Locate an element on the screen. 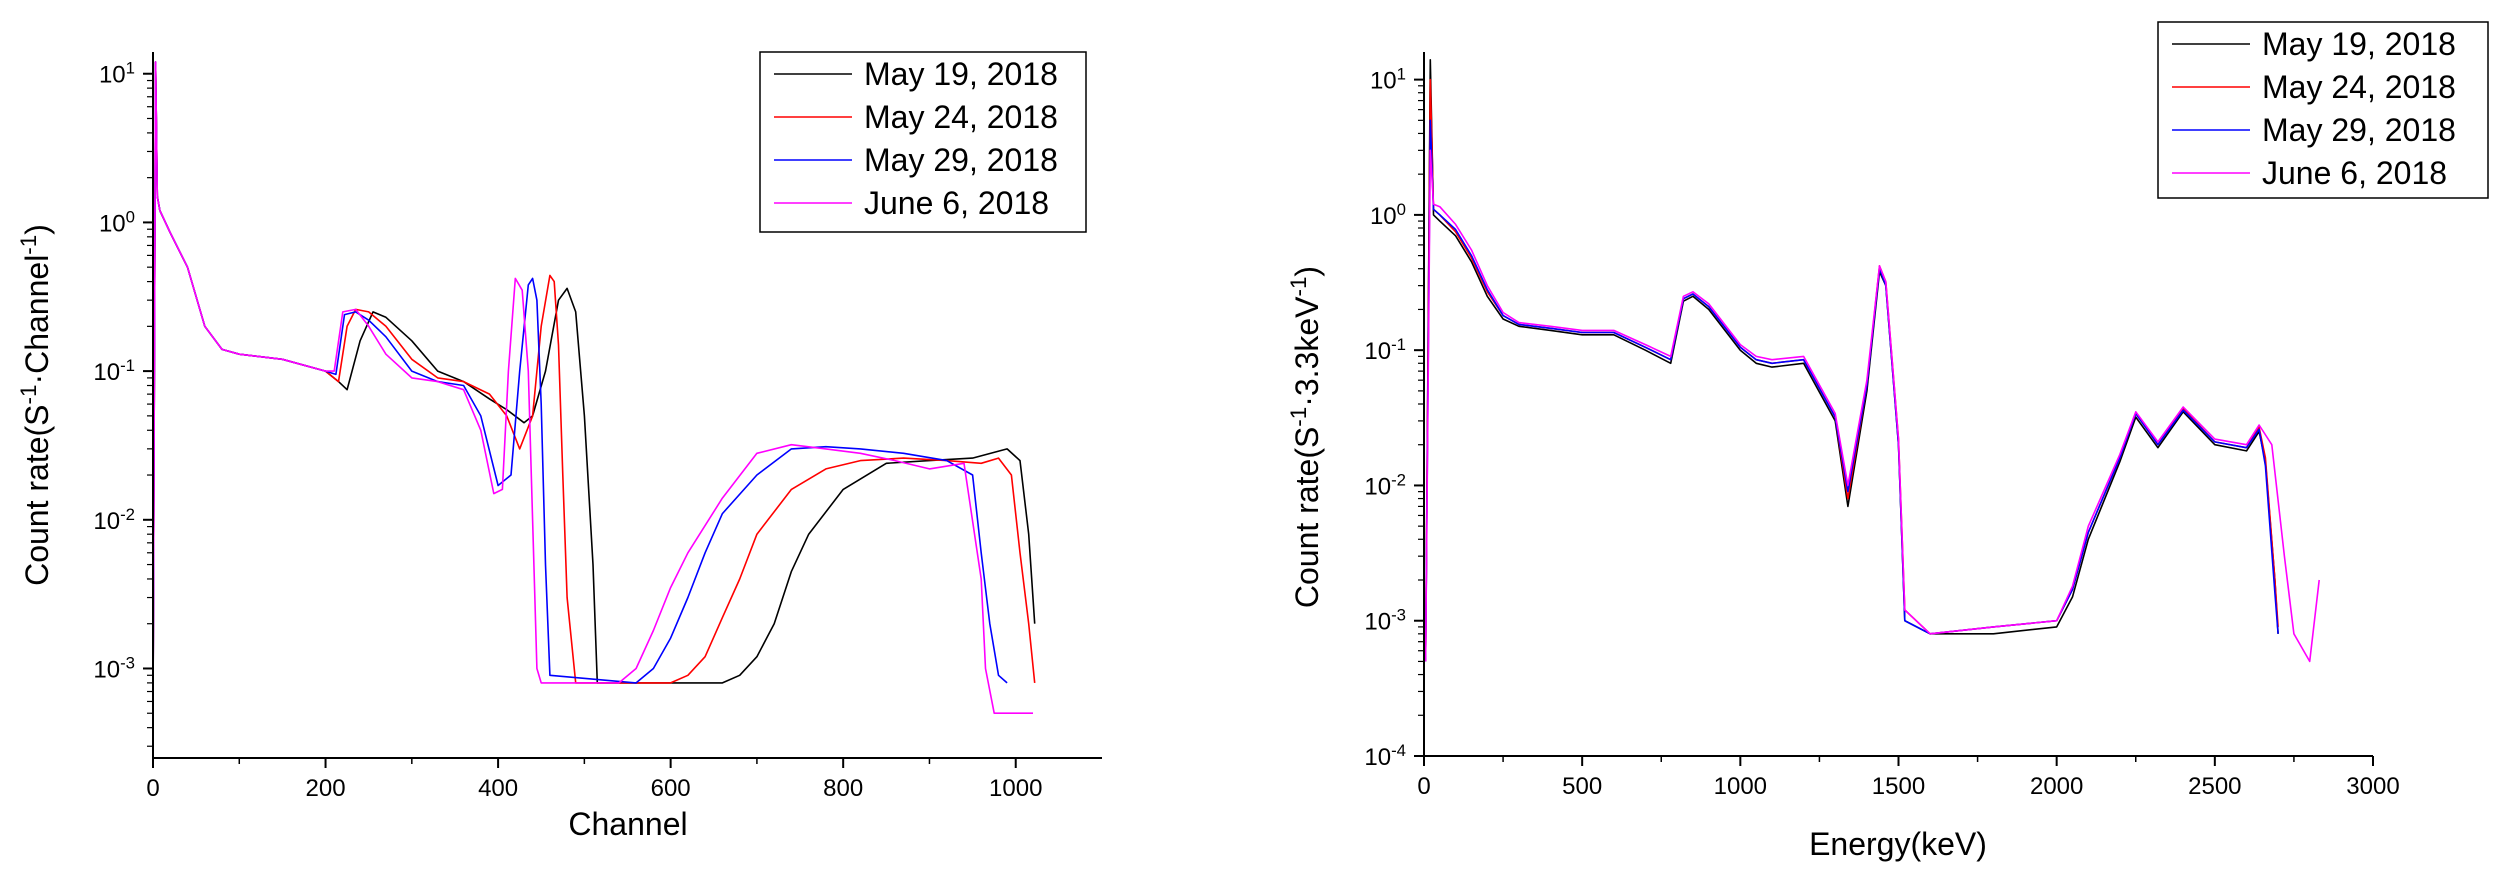  x-tick-label: 600 is located at coordinates (671, 788).